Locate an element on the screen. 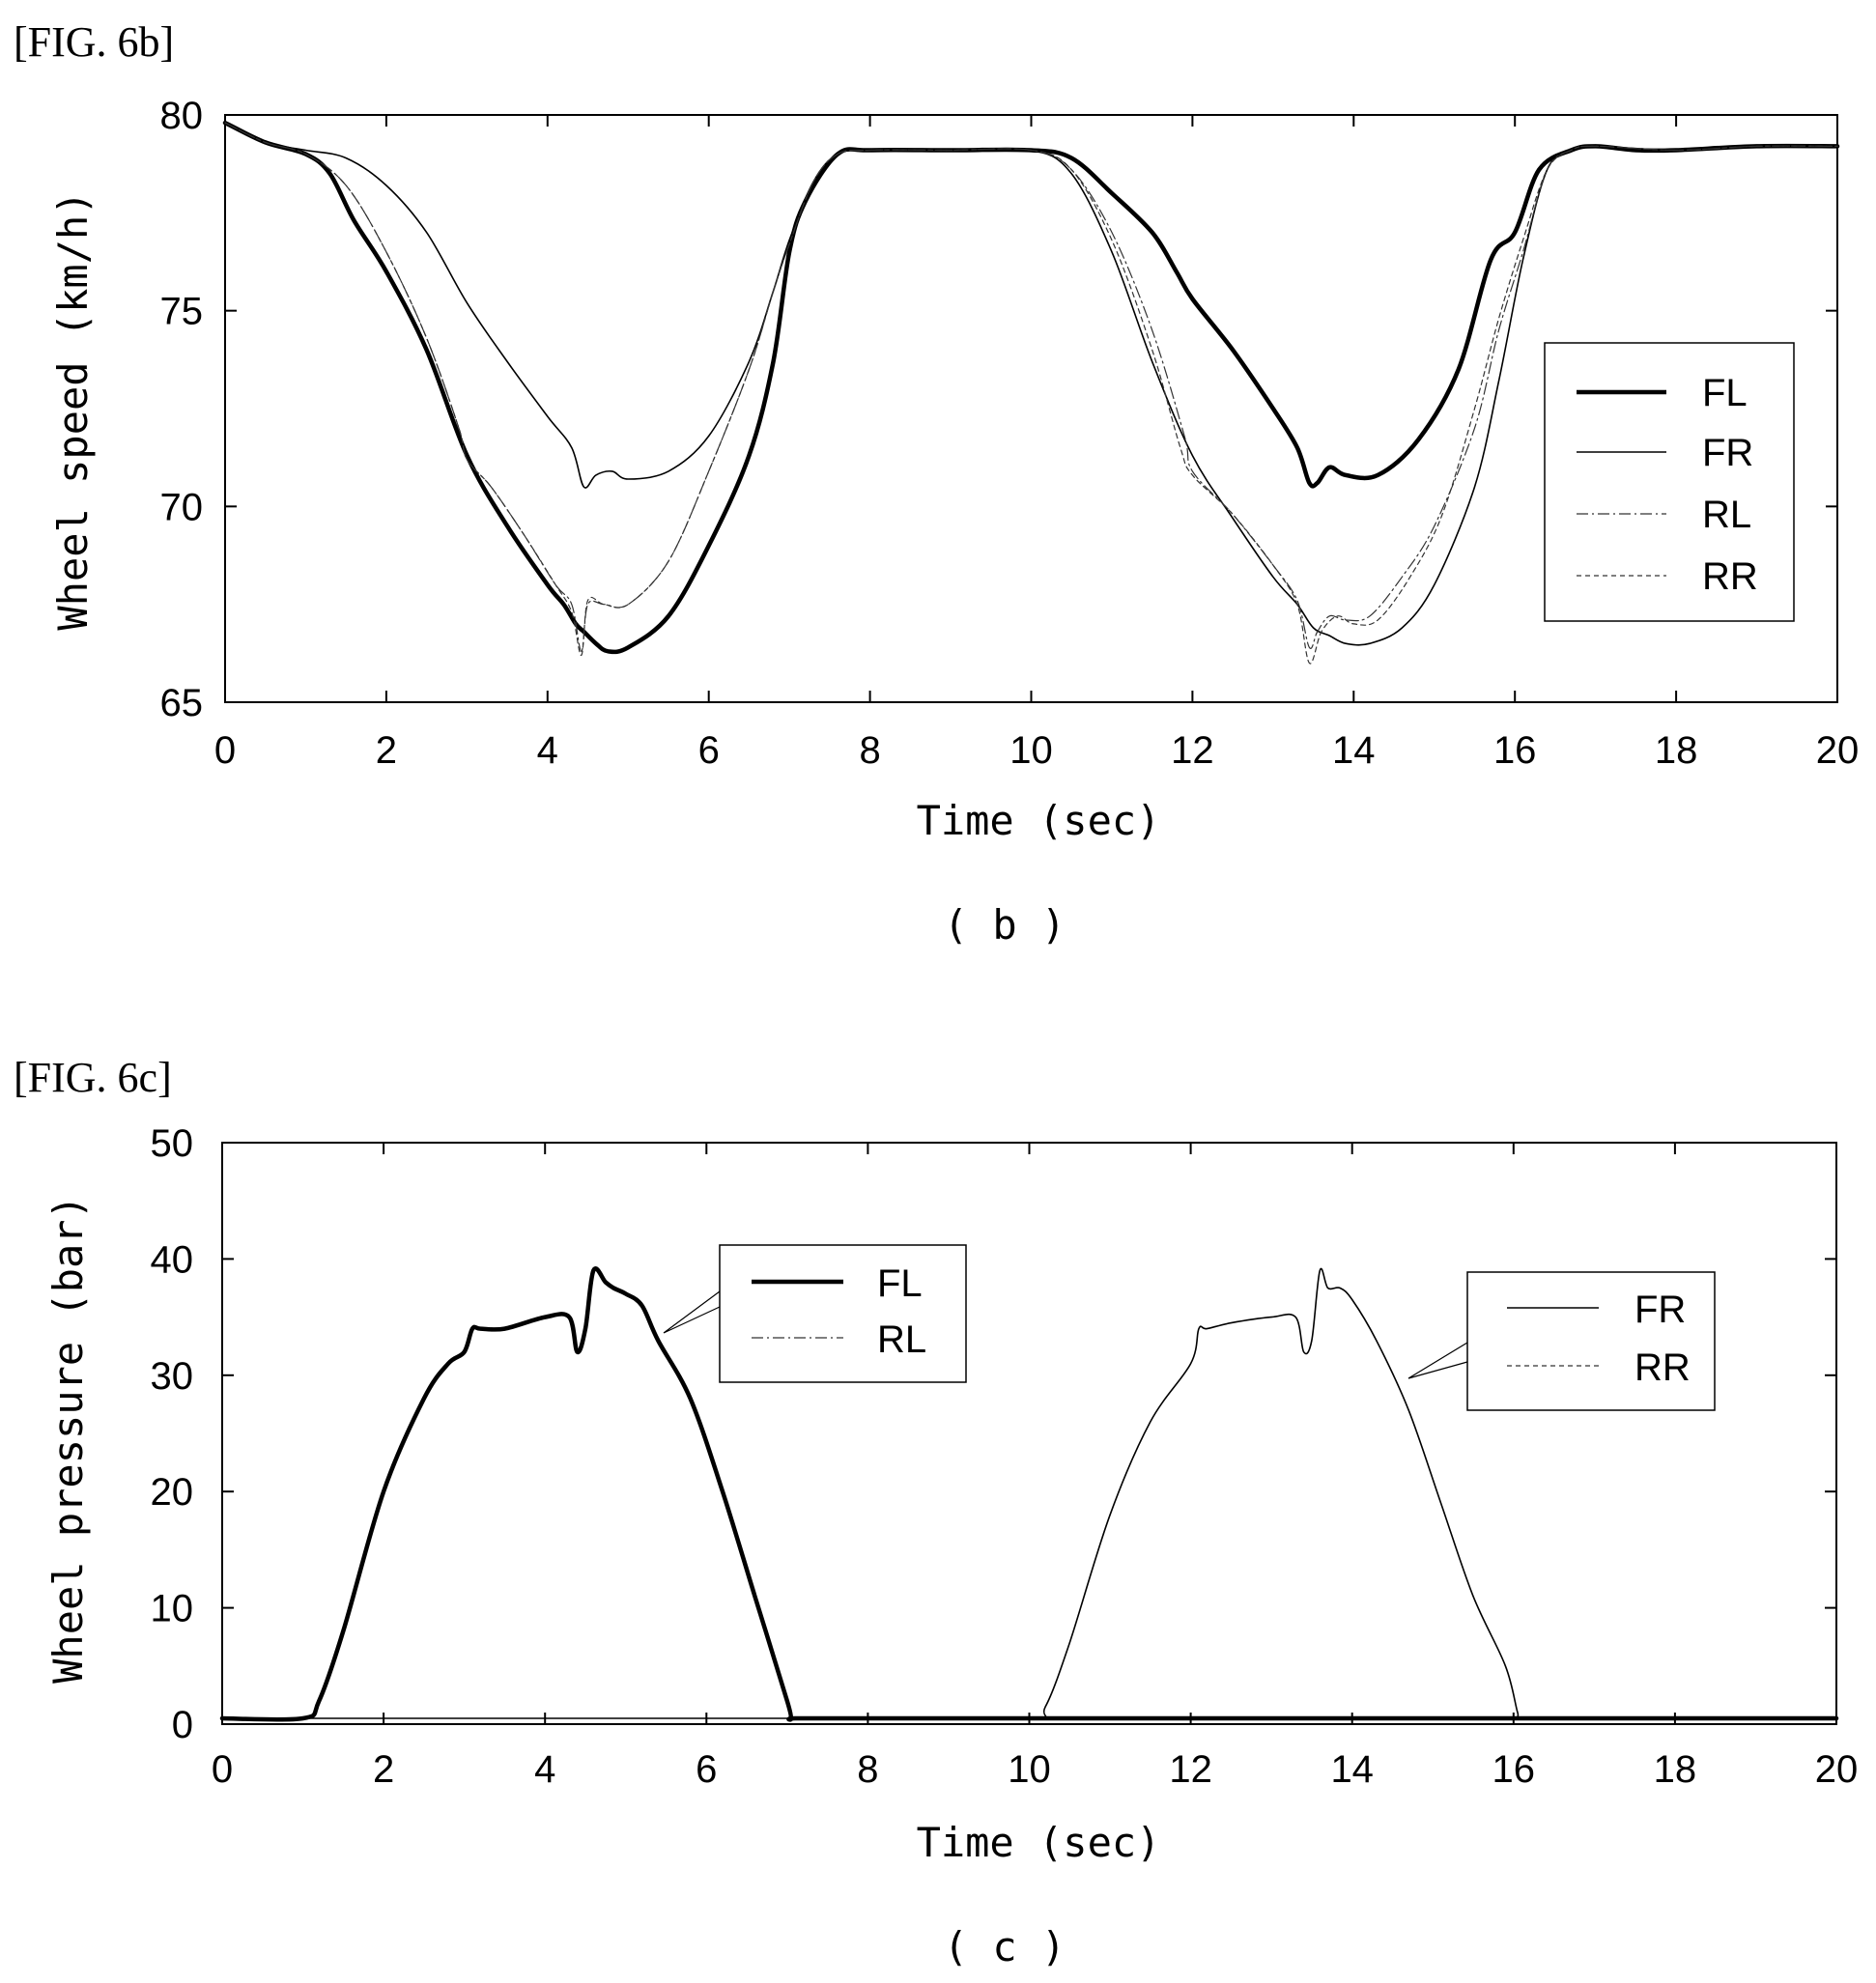  legend-box-6b is located at coordinates (1670, 482).